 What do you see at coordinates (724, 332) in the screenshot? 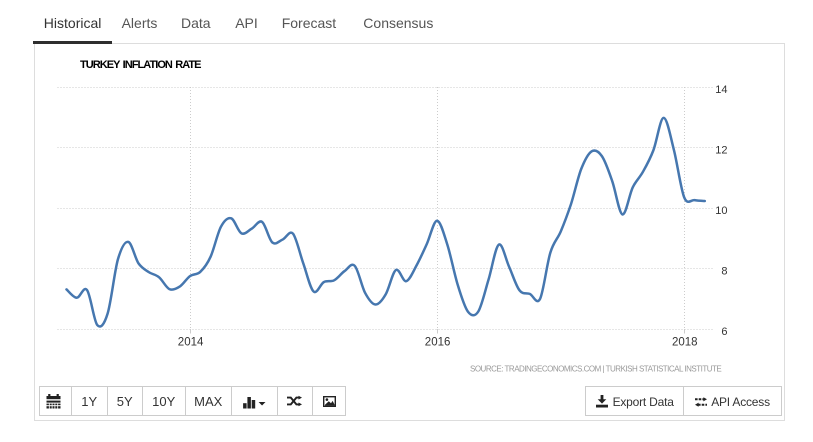
I see `svg-text: 6` at bounding box center [724, 332].